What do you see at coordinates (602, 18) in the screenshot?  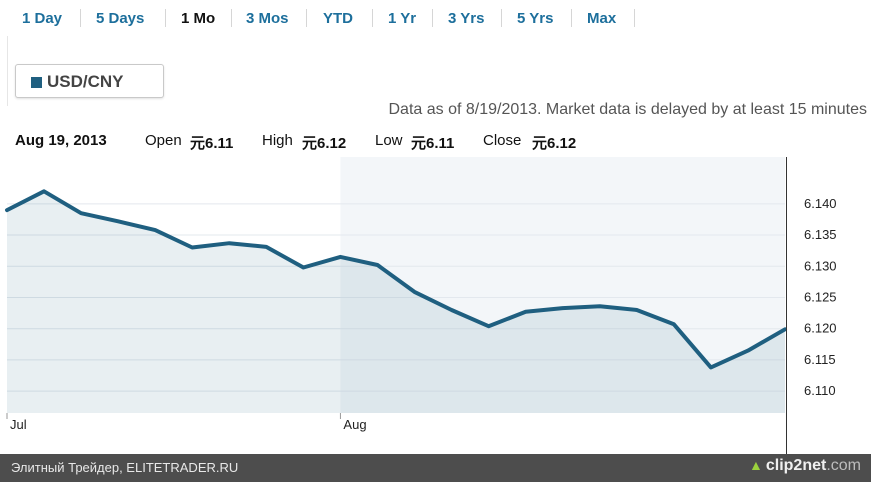 I see `range-tab-max: Max` at bounding box center [602, 18].